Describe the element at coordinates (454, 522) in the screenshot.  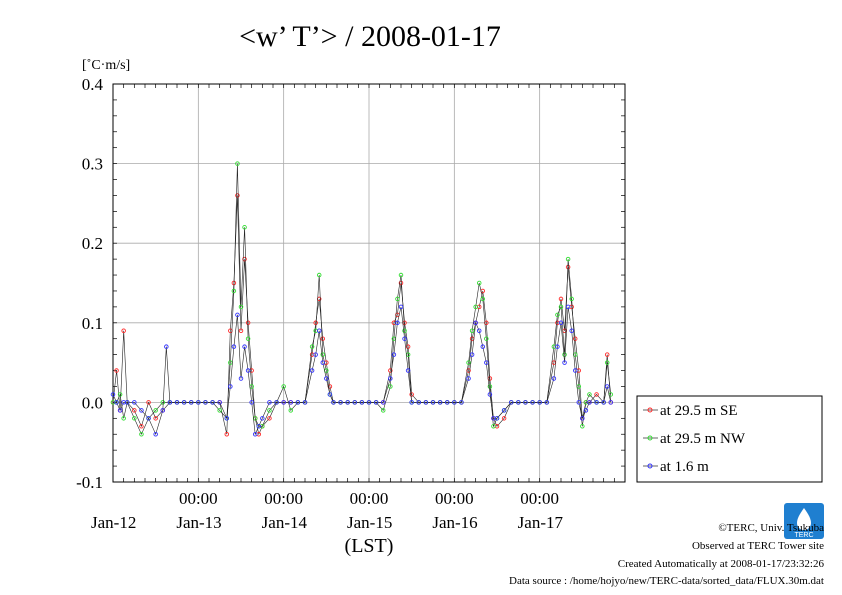
I see `x-tick-day: Jan-16` at that location.